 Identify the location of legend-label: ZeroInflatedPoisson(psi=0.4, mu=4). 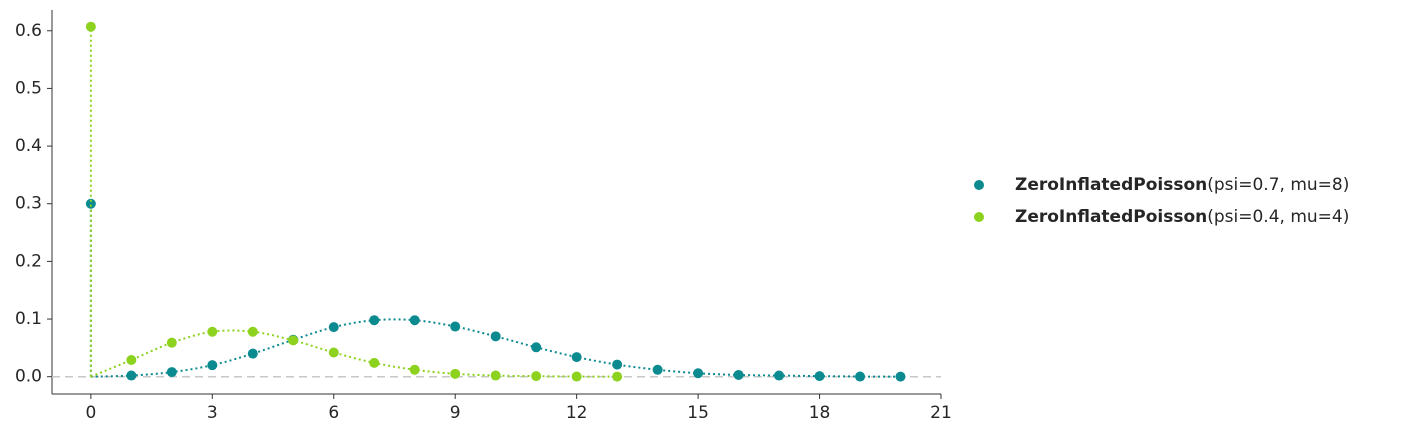
(1182, 217).